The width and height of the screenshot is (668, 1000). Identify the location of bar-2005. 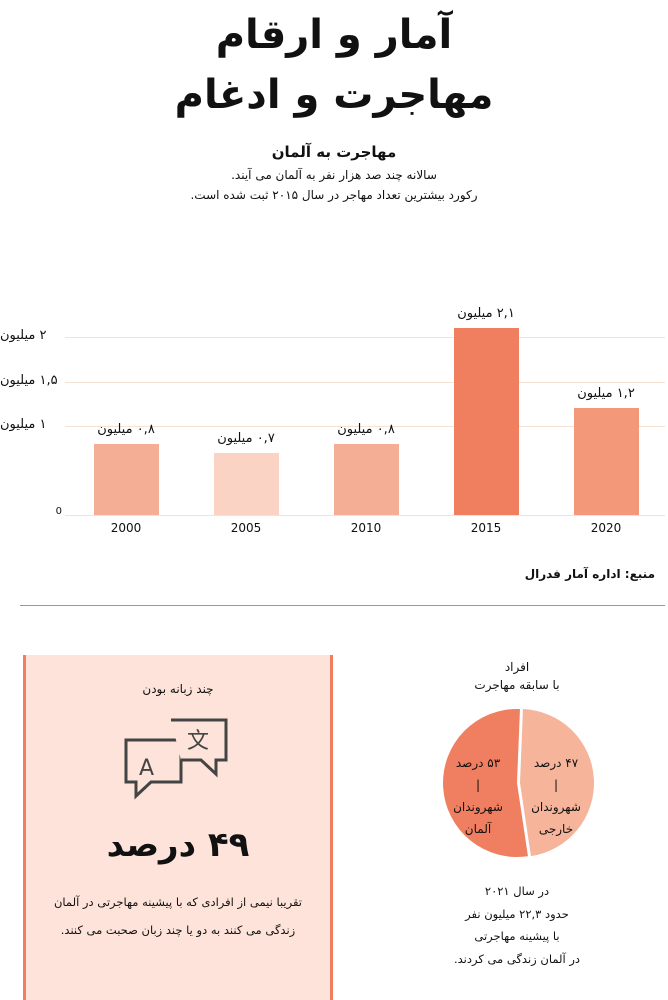
(246, 483).